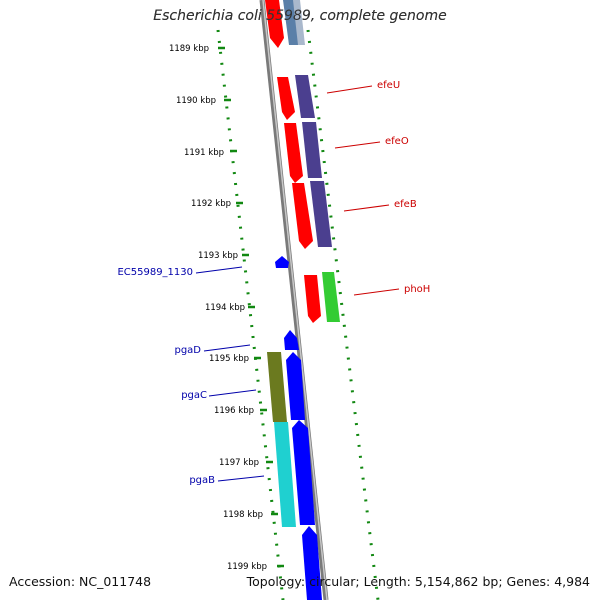 Image resolution: width=600 pixels, height=600 pixels. I want to click on gene-efeB-red, so click(302, 216).